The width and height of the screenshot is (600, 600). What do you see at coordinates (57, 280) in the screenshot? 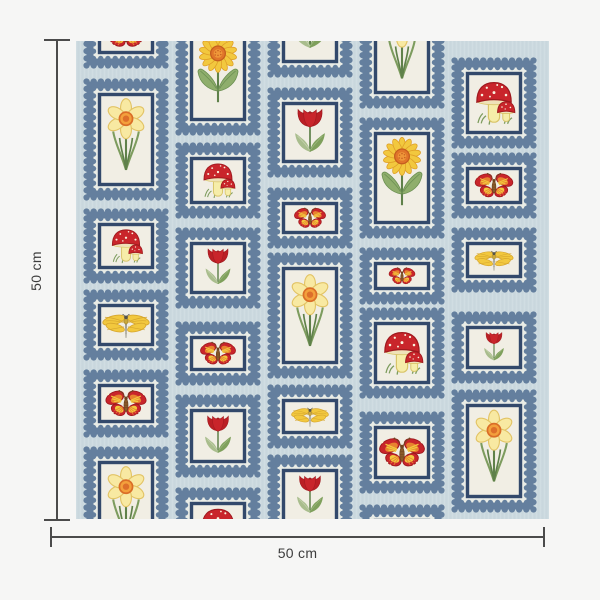
I see `height-dimension-line` at bounding box center [57, 280].